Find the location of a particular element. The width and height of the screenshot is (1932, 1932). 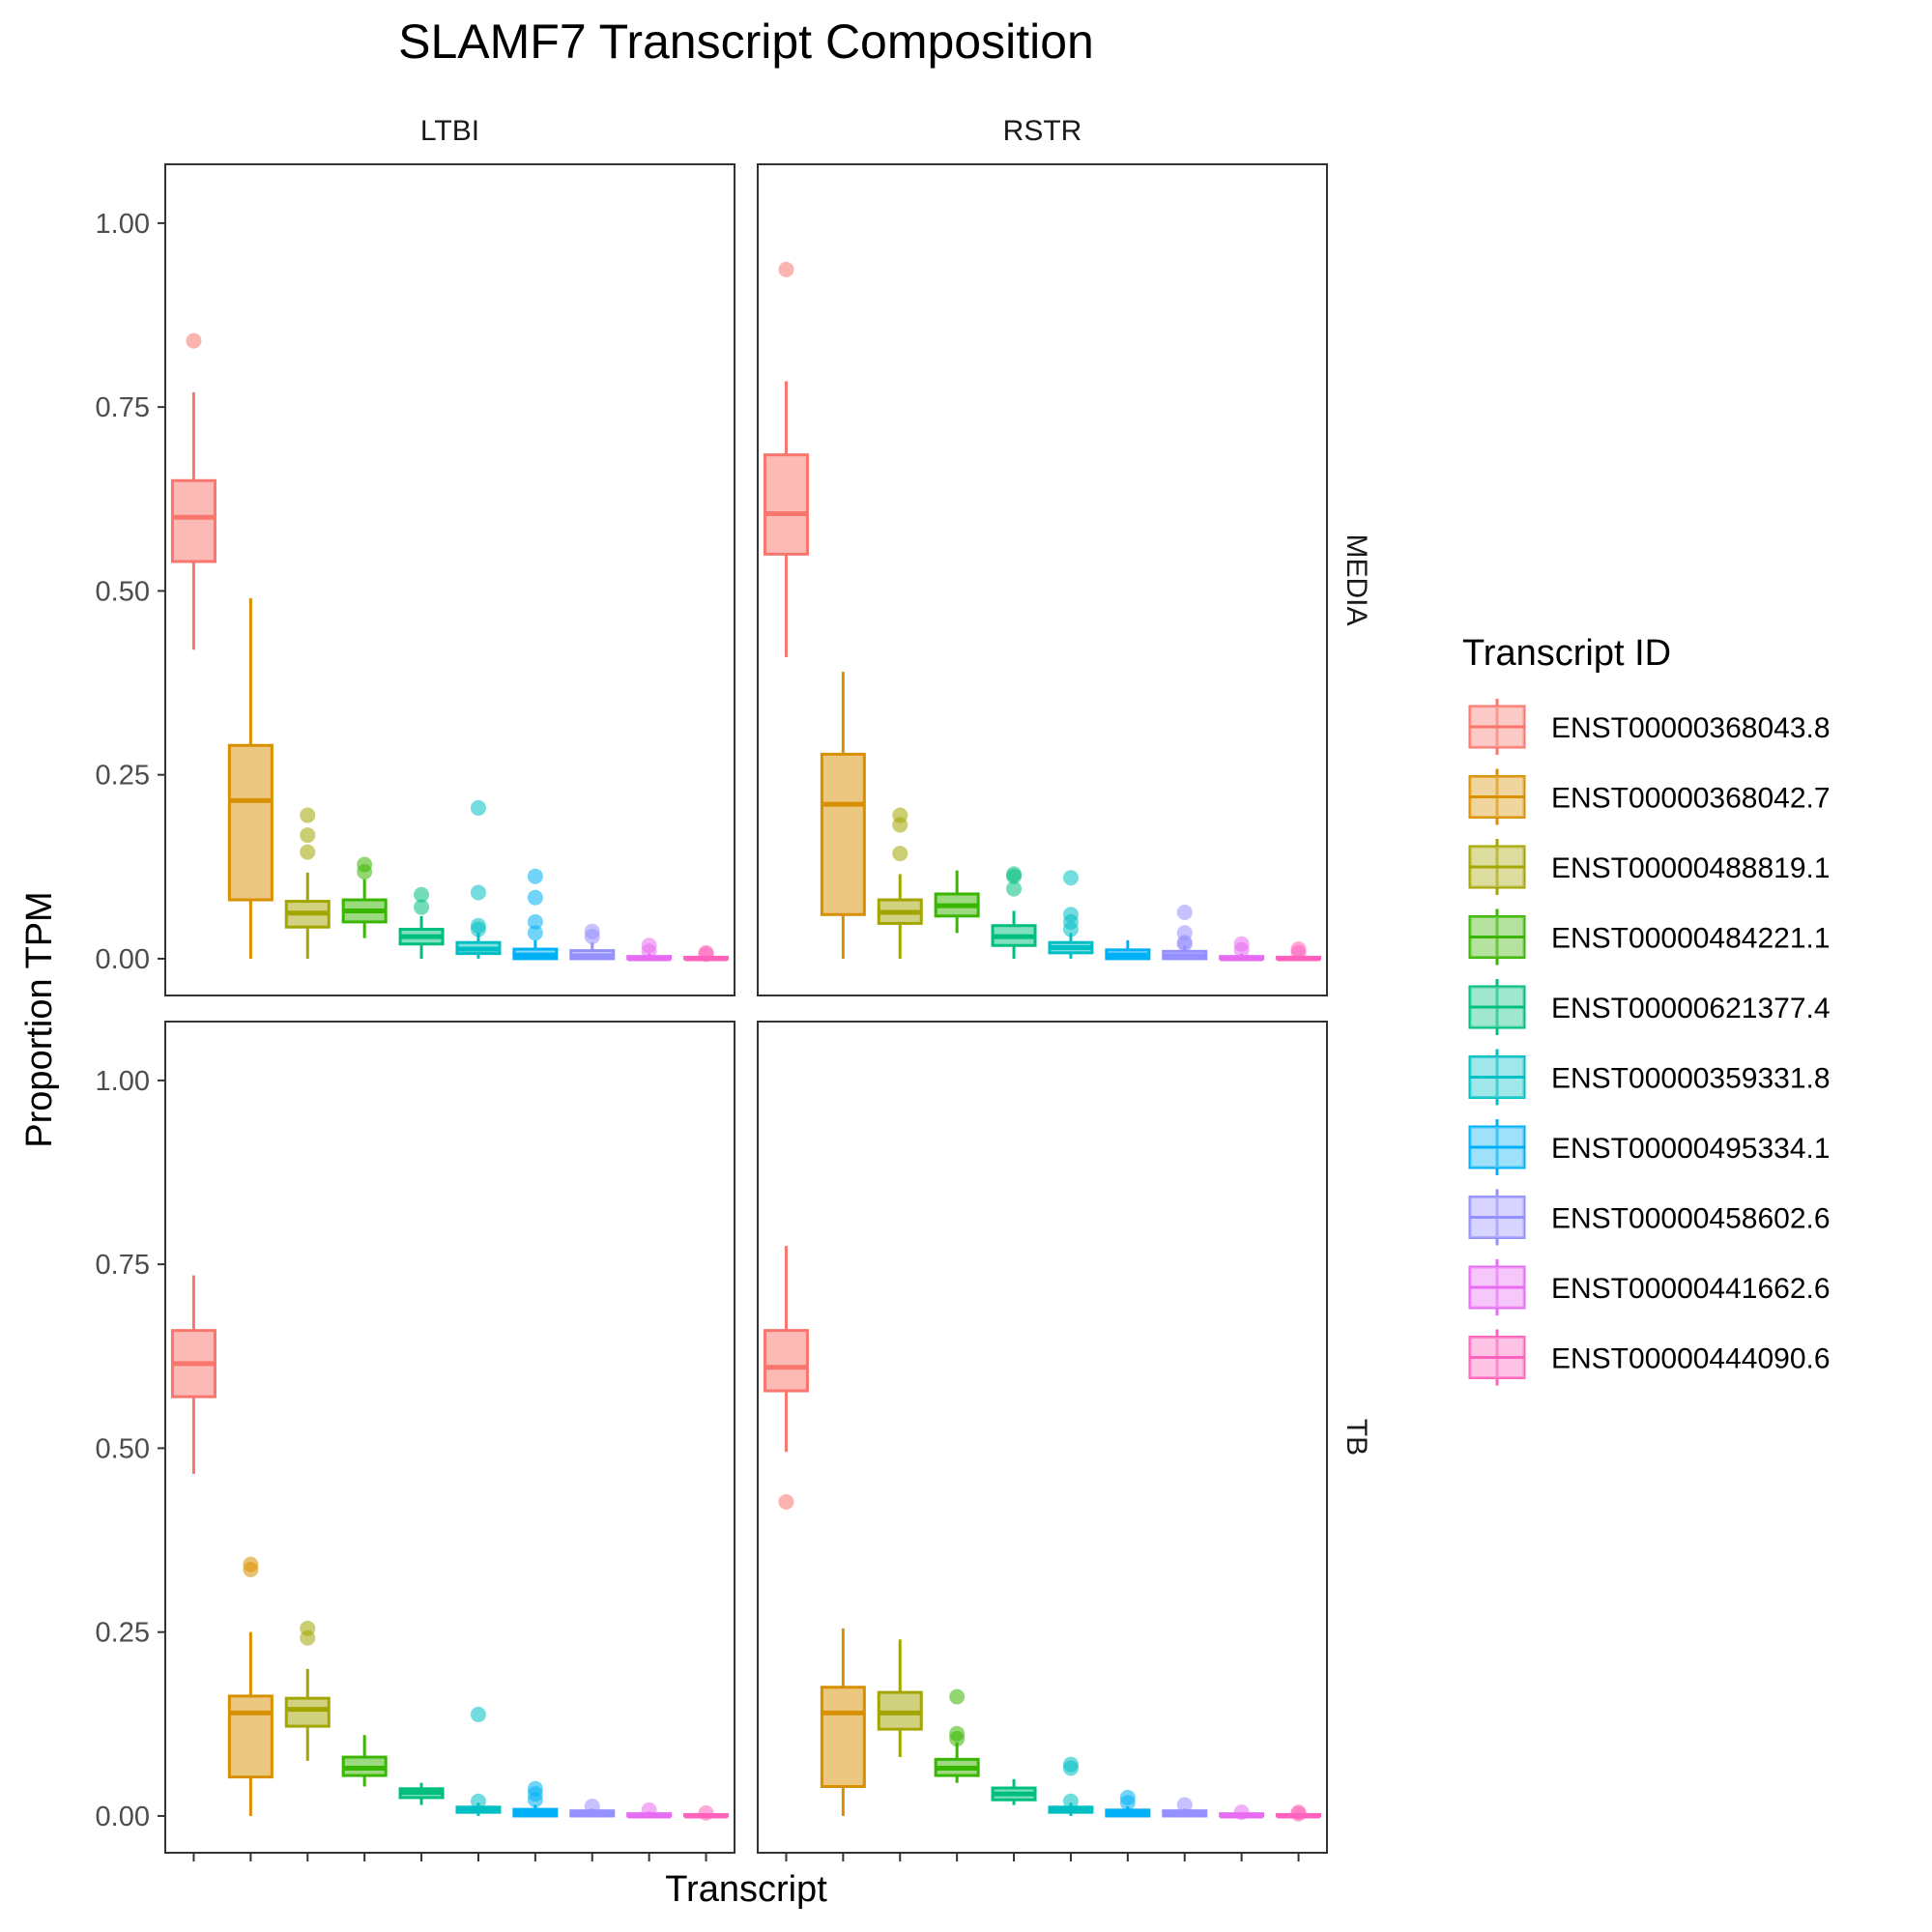

legend-item: ENST00000359331.8 is located at coordinates (1649, 1077).